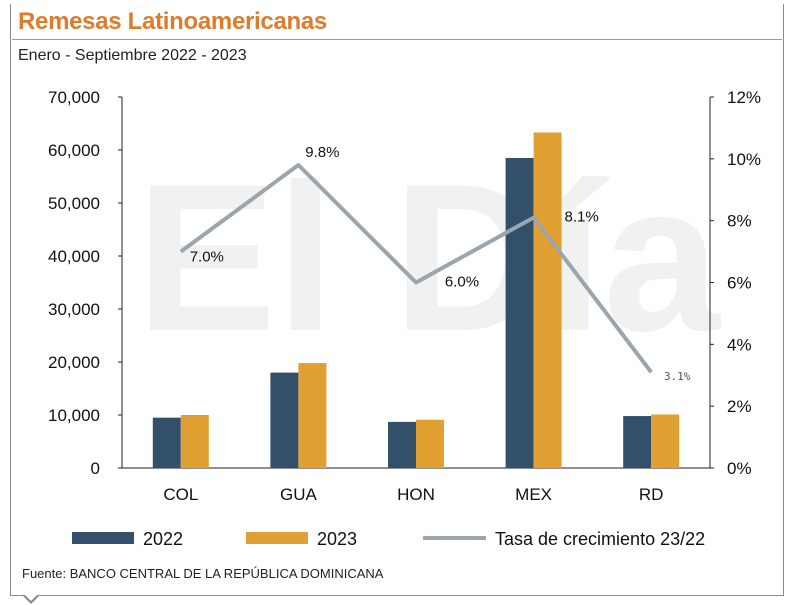  What do you see at coordinates (31, 597) in the screenshot?
I see `footer-notch-inner` at bounding box center [31, 597].